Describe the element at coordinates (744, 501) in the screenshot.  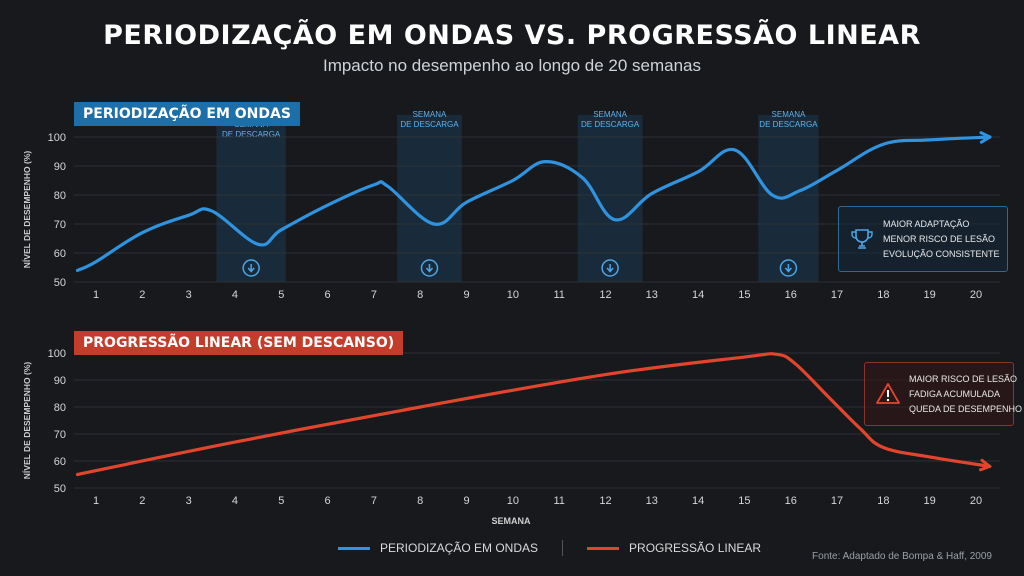
I see `linear-x-tick-label: 15` at that location.